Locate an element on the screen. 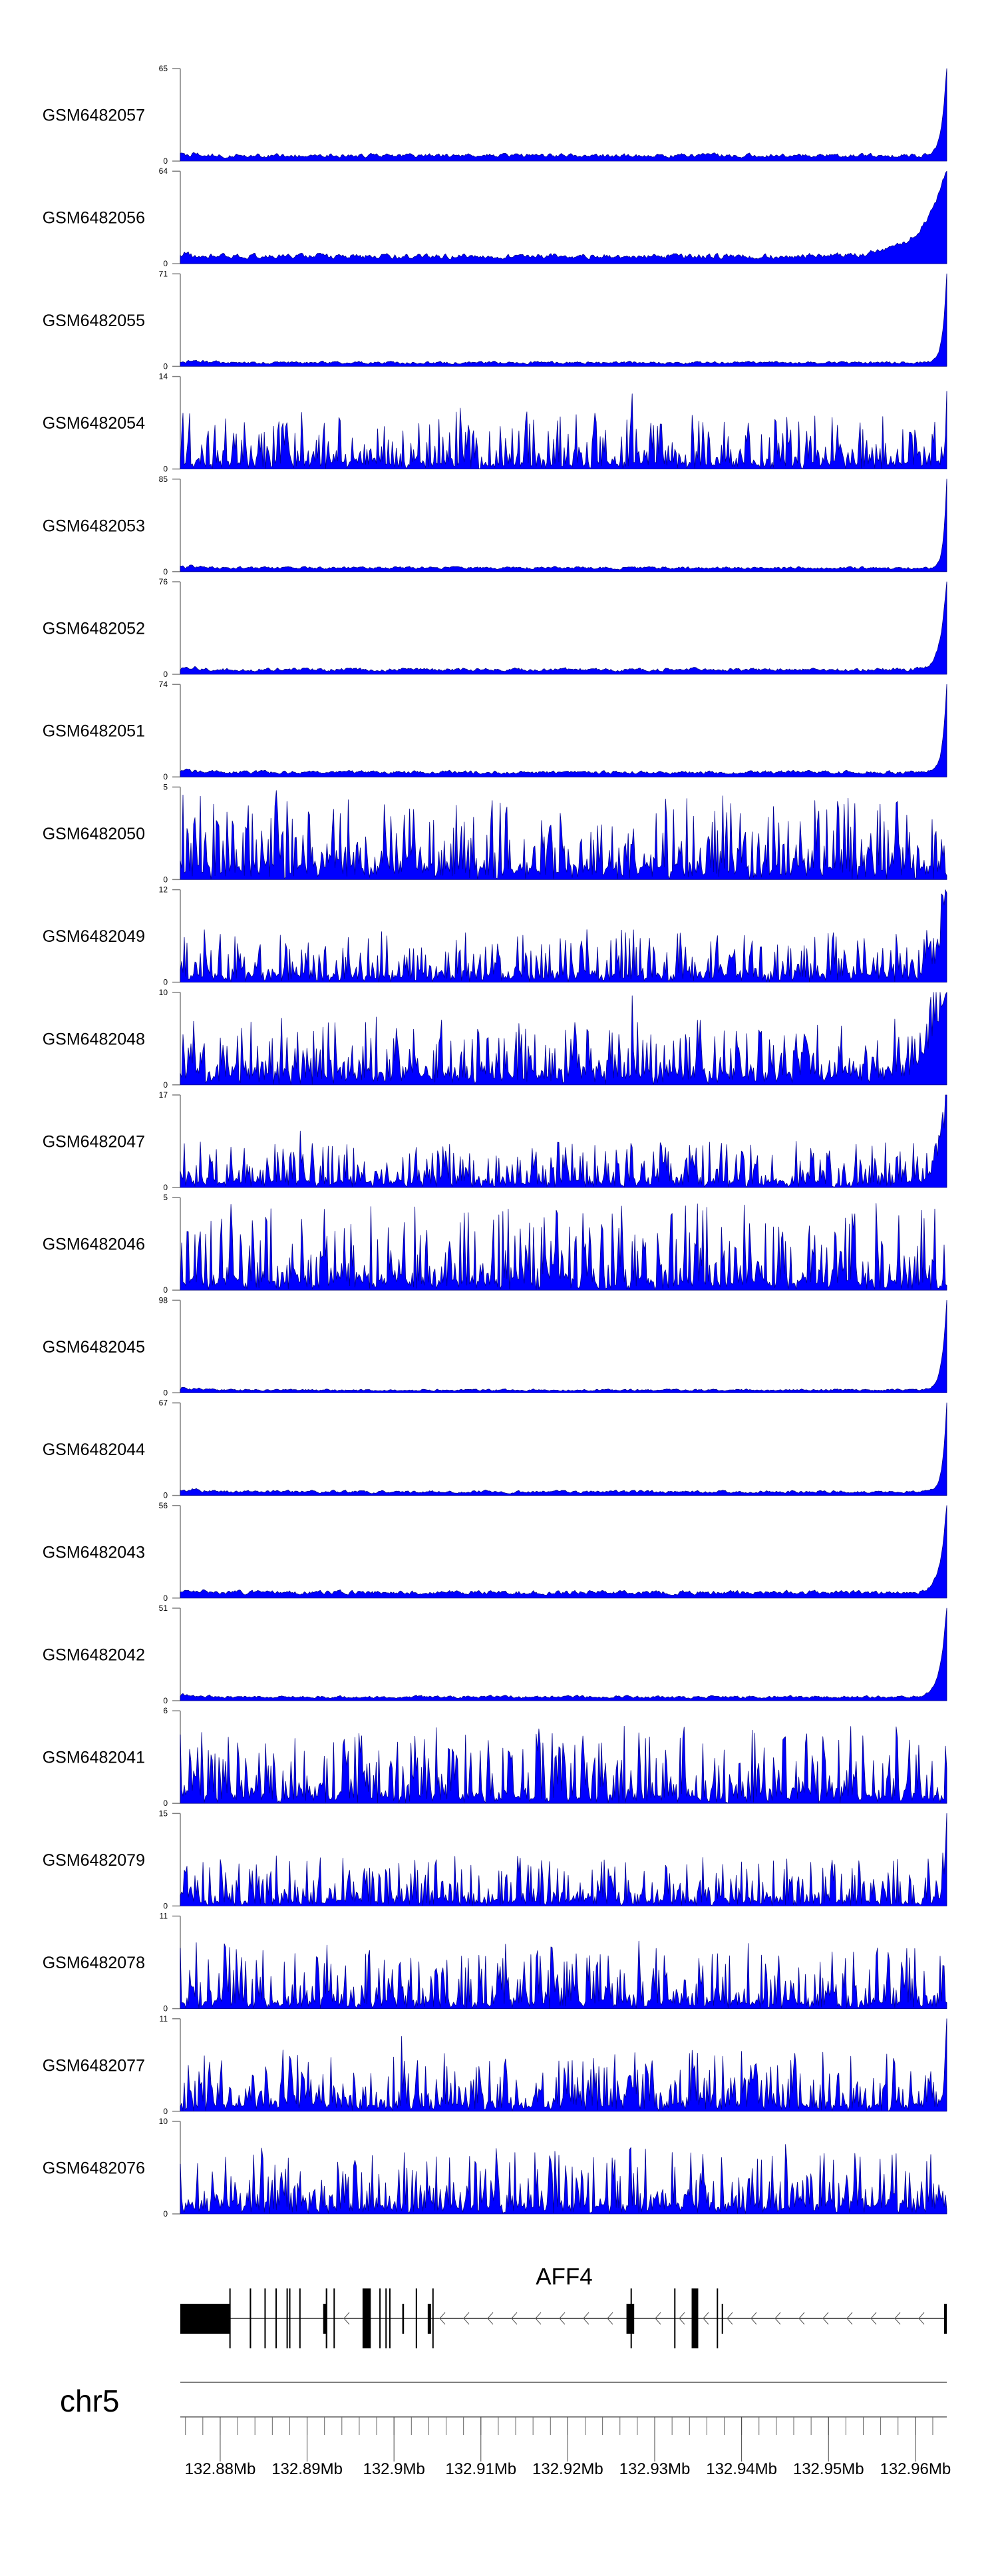 This screenshot has width=998, height=2576. signal-track: GSM6482046 5 0 is located at coordinates (495, 1244).